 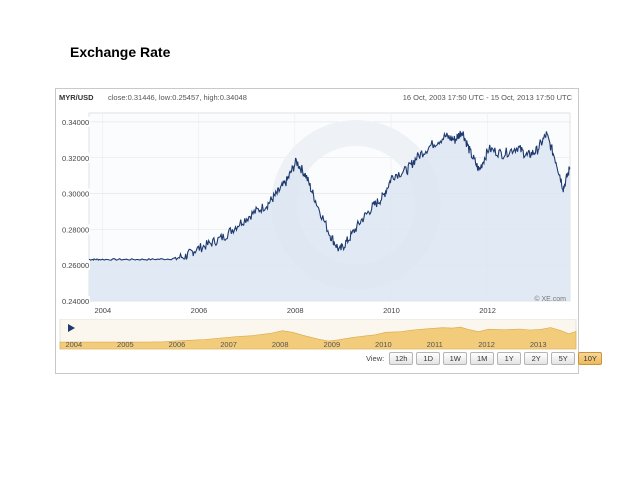 I want to click on view-button-12h: 12h, so click(x=401, y=358).